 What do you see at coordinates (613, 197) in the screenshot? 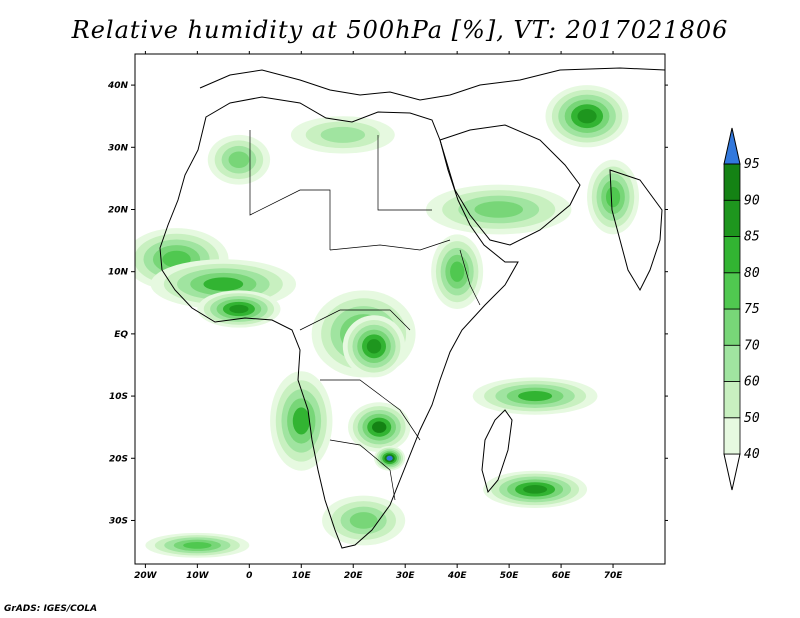
I see `humidity-west-india` at bounding box center [613, 197].